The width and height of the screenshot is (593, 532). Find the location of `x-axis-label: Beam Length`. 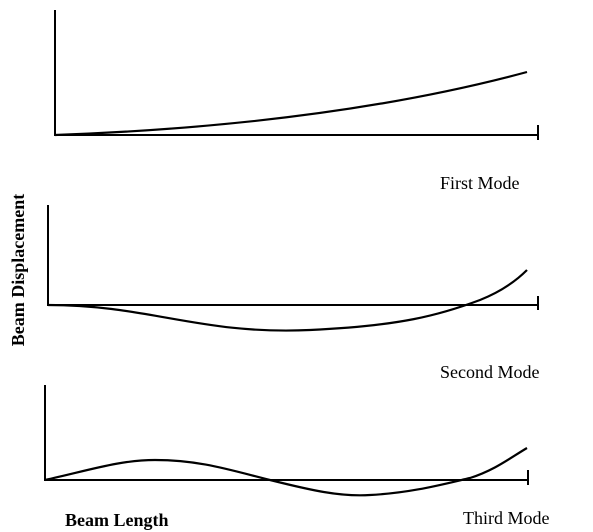

x-axis-label: Beam Length is located at coordinates (117, 520).